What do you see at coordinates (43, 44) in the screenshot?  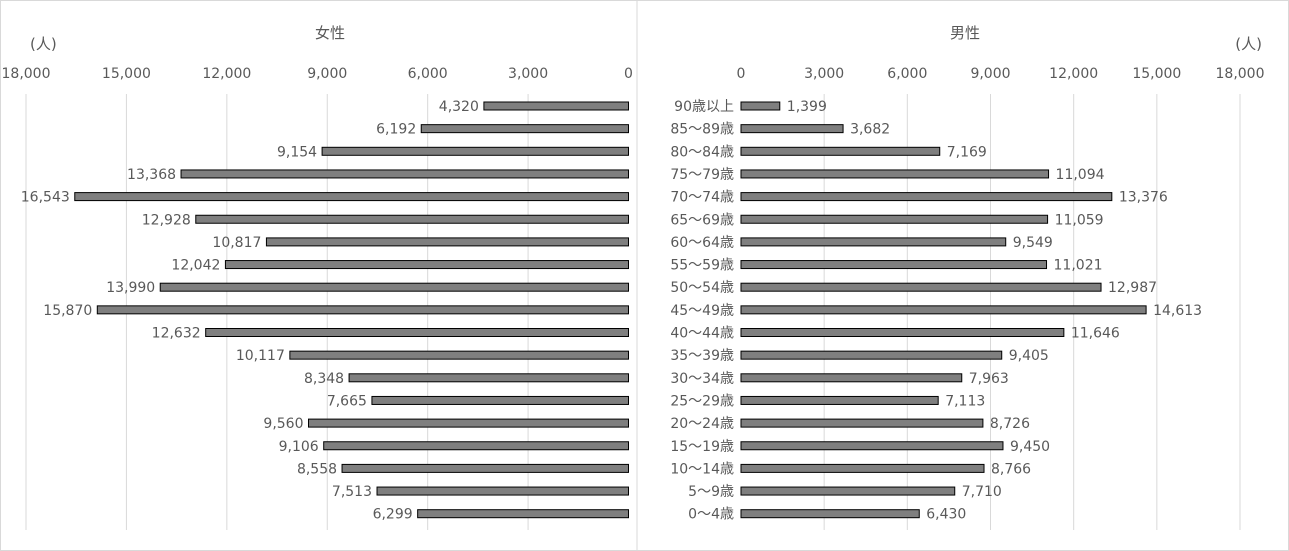 I see `unit-label-left: (人)` at bounding box center [43, 44].